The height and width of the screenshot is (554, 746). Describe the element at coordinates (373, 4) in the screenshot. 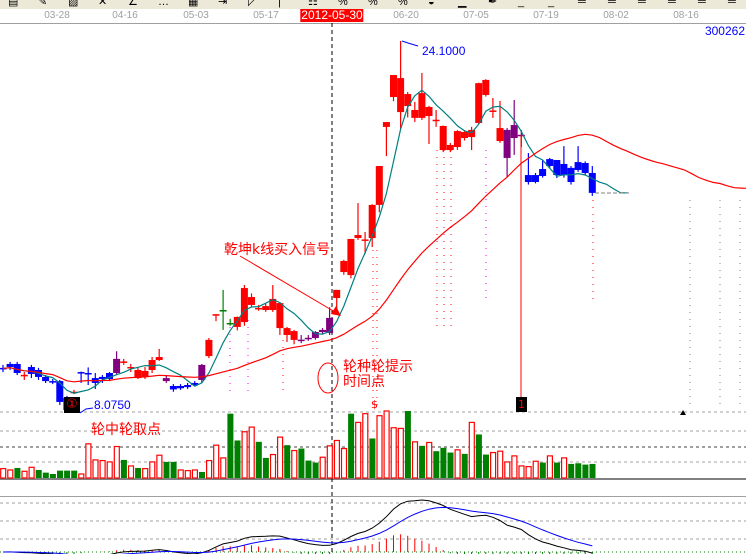

I see `percent2-icon: %` at that location.